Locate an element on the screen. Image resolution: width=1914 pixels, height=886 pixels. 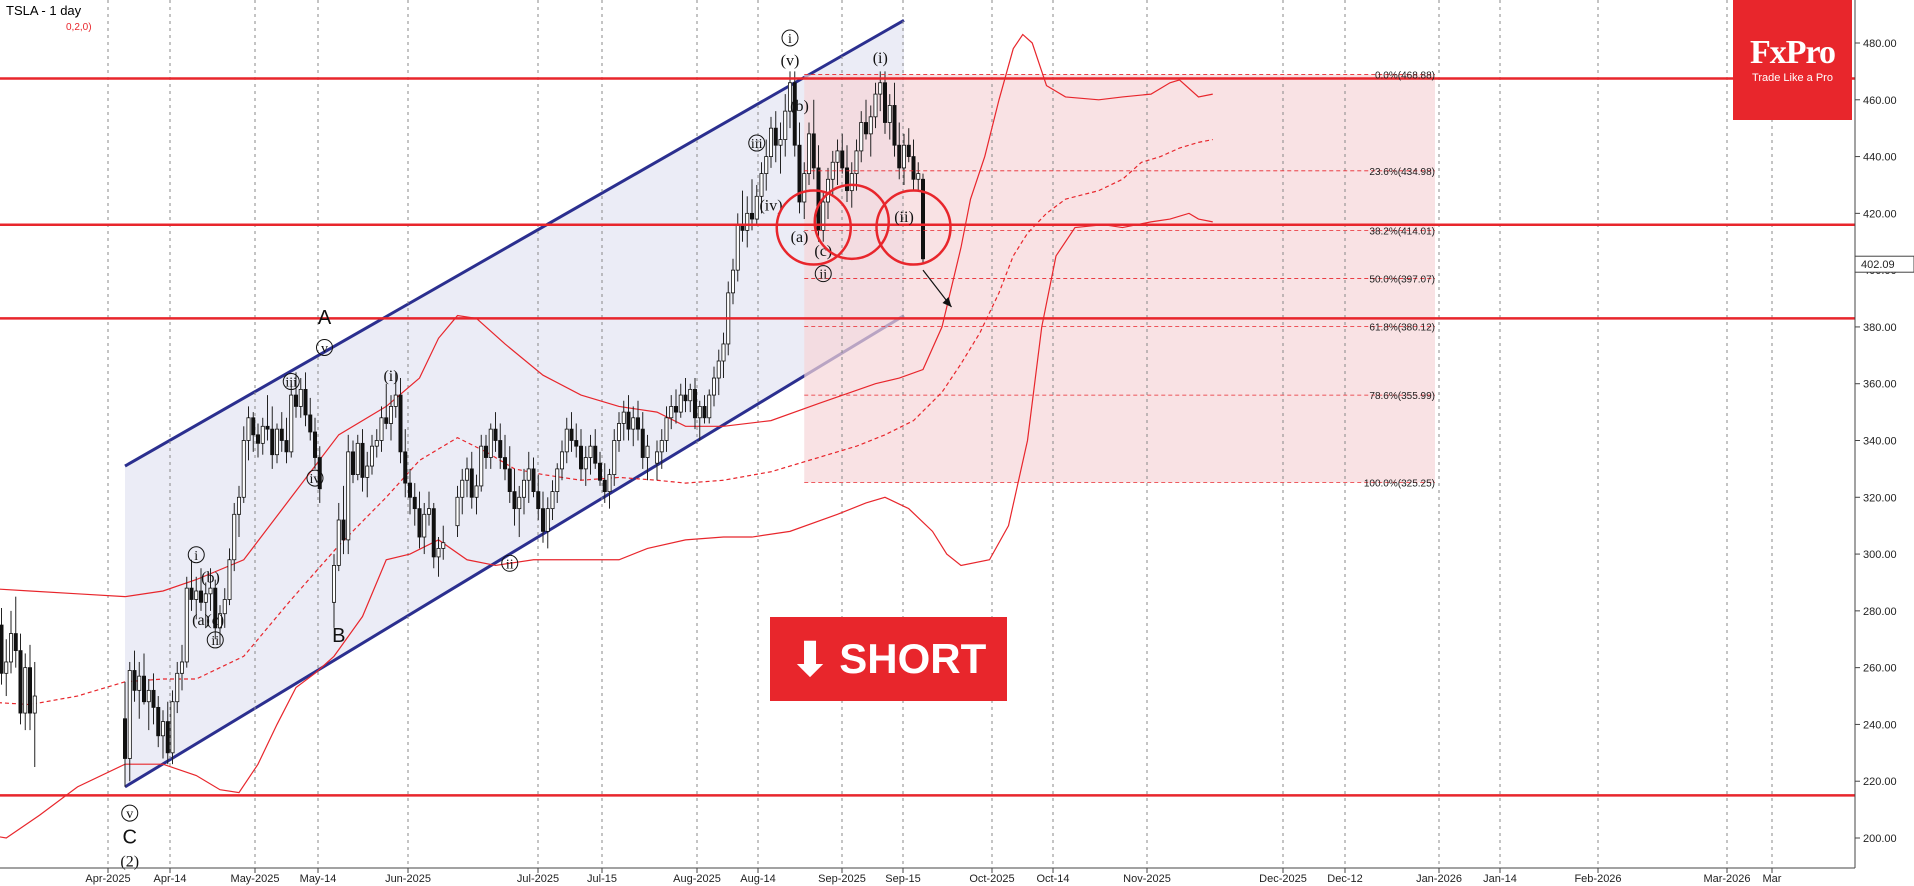
y-tick-label: 200.00 is located at coordinates (1880, 839).